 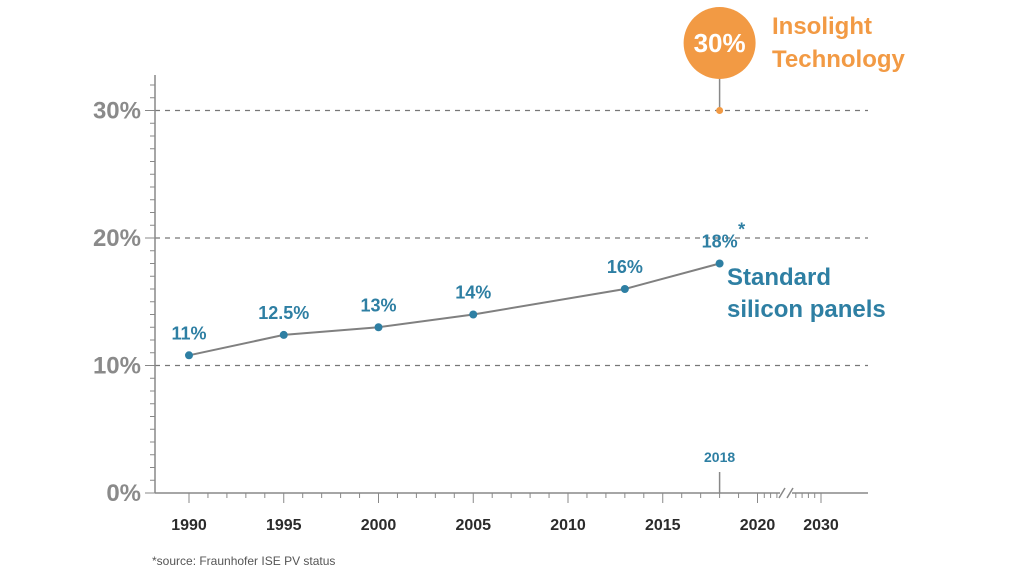 I want to click on data-label: 12.5%, so click(x=283, y=313).